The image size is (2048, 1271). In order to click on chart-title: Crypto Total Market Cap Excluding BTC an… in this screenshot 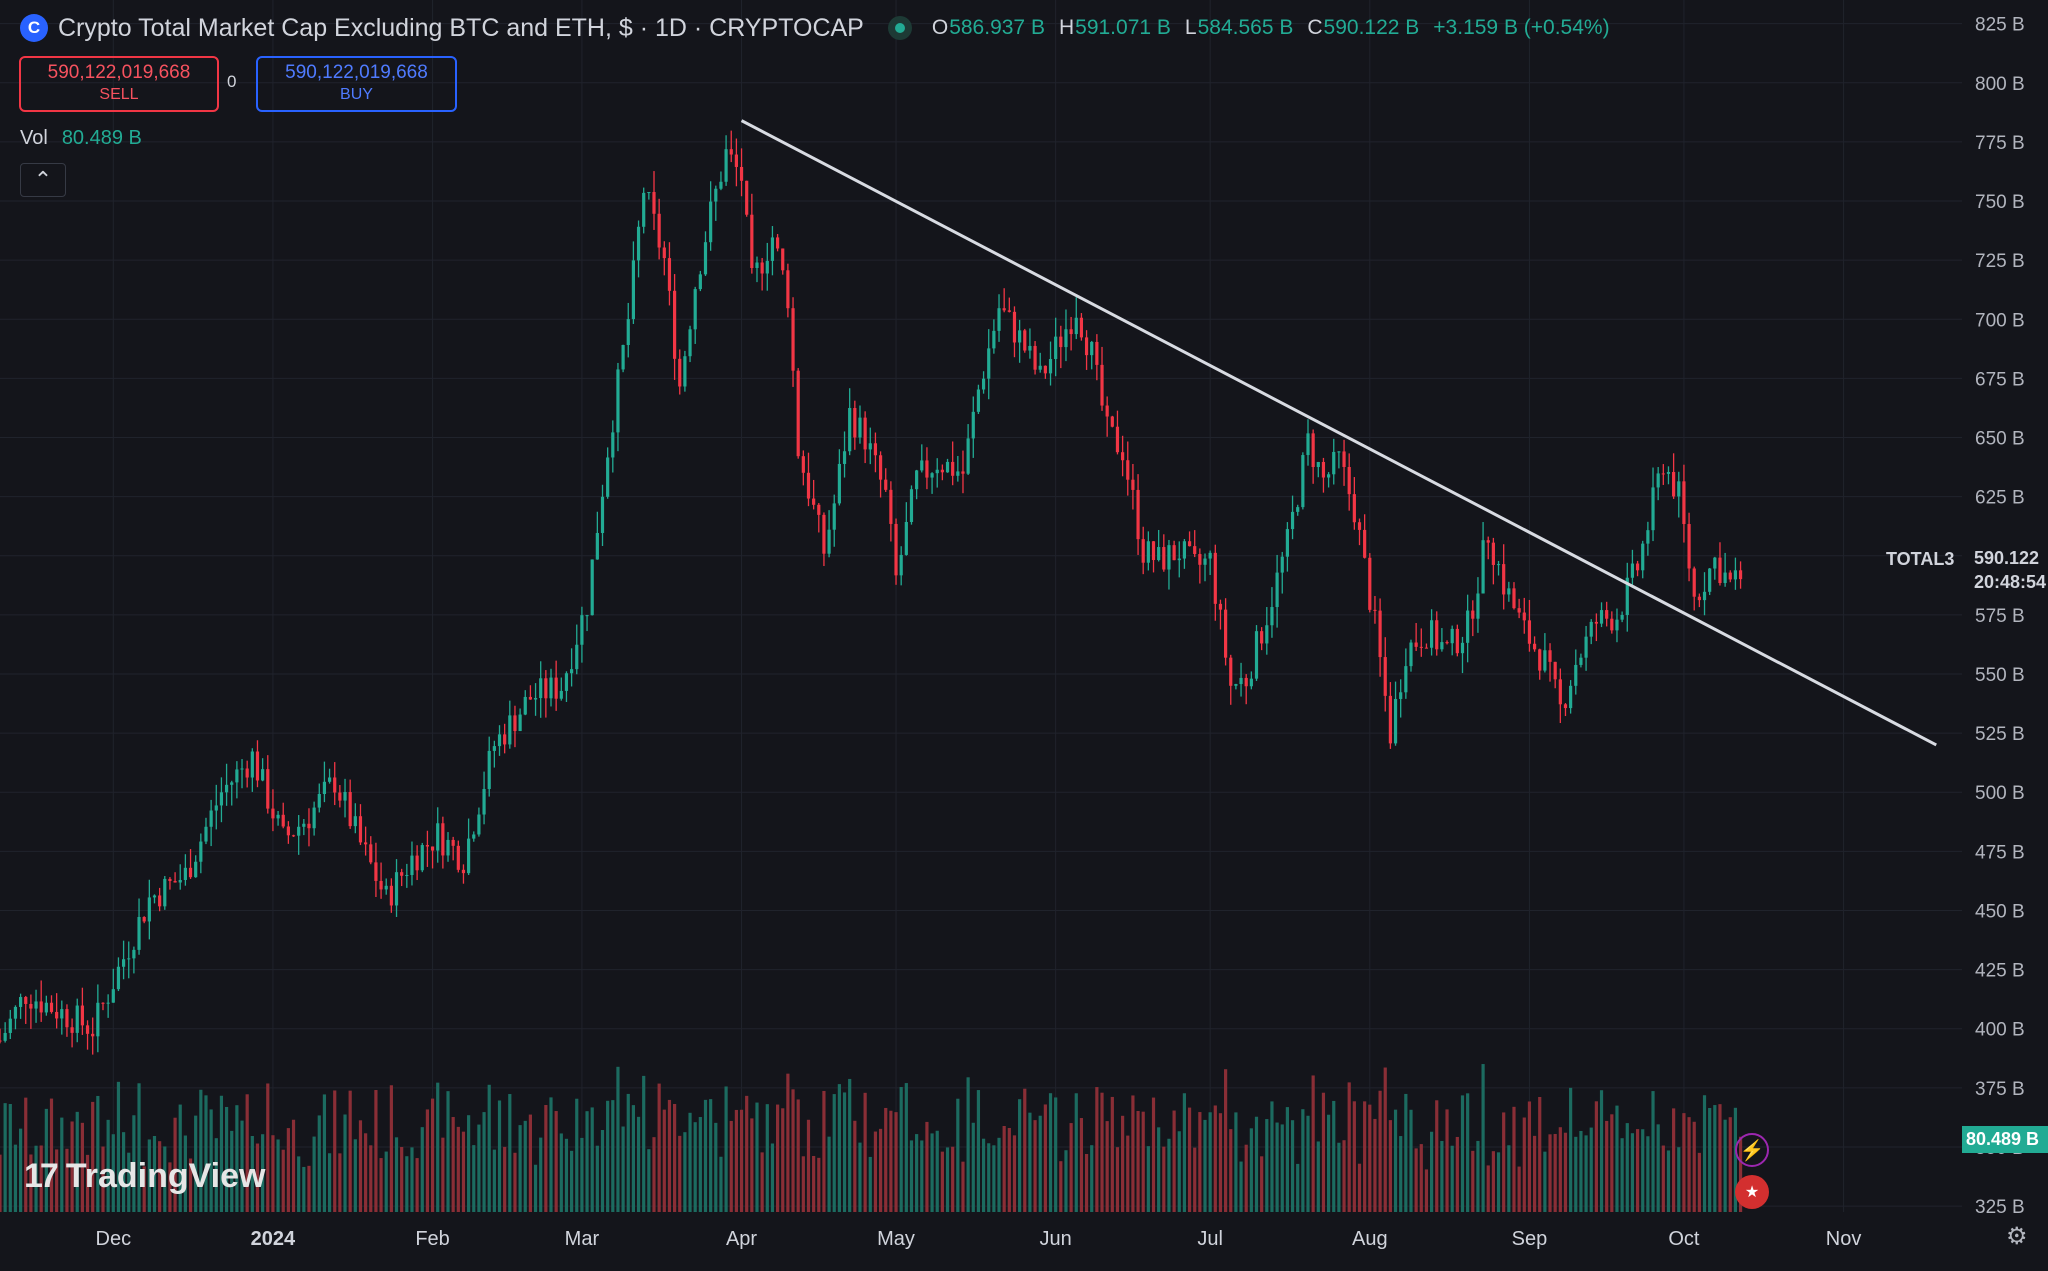, I will do `click(461, 27)`.